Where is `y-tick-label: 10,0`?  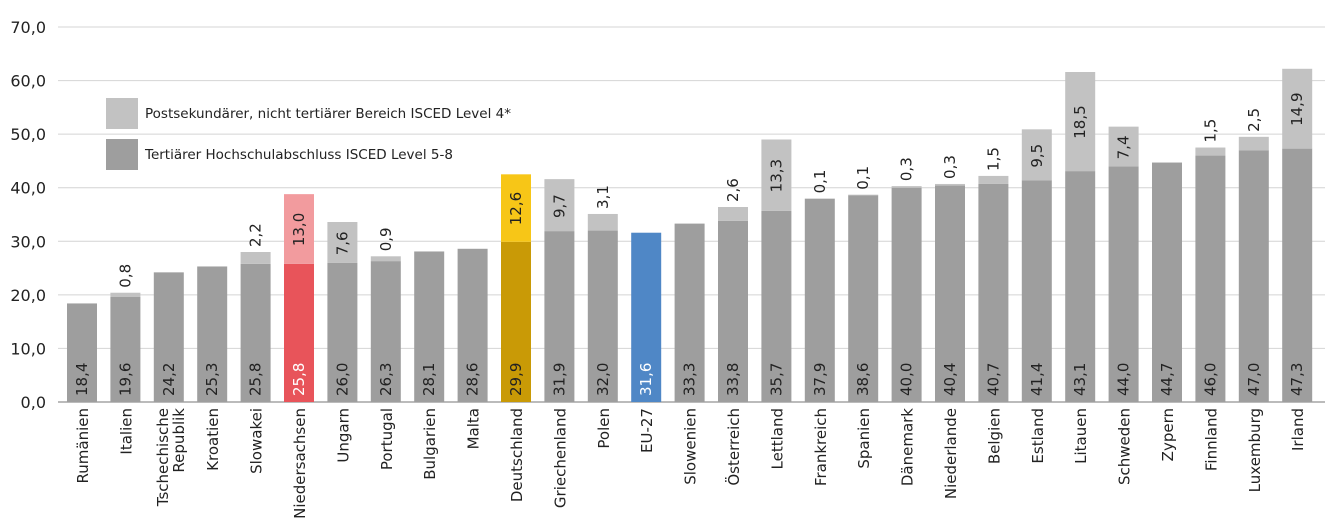 y-tick-label: 10,0 is located at coordinates (28, 348).